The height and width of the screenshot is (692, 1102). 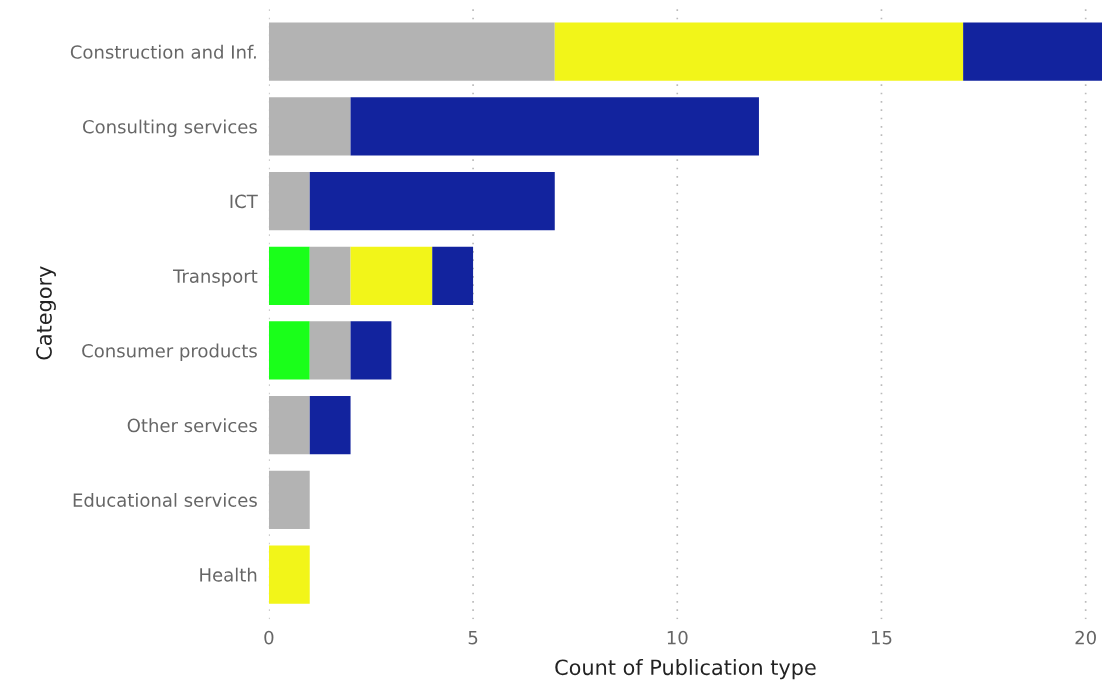 I want to click on y-tick-label: Transport, so click(x=215, y=278).